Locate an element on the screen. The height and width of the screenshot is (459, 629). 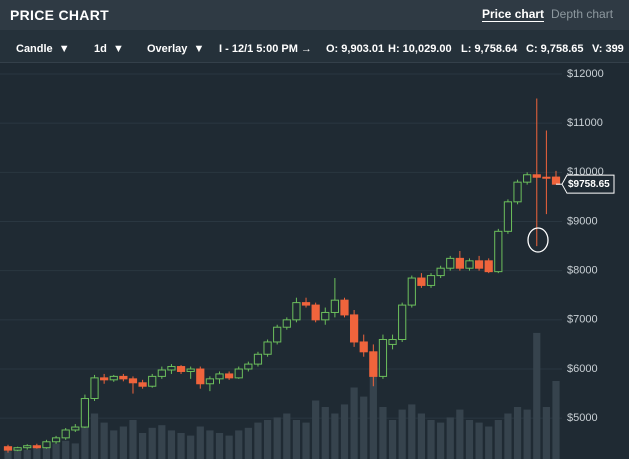
price-chart-tab: Price chart is located at coordinates (513, 14).